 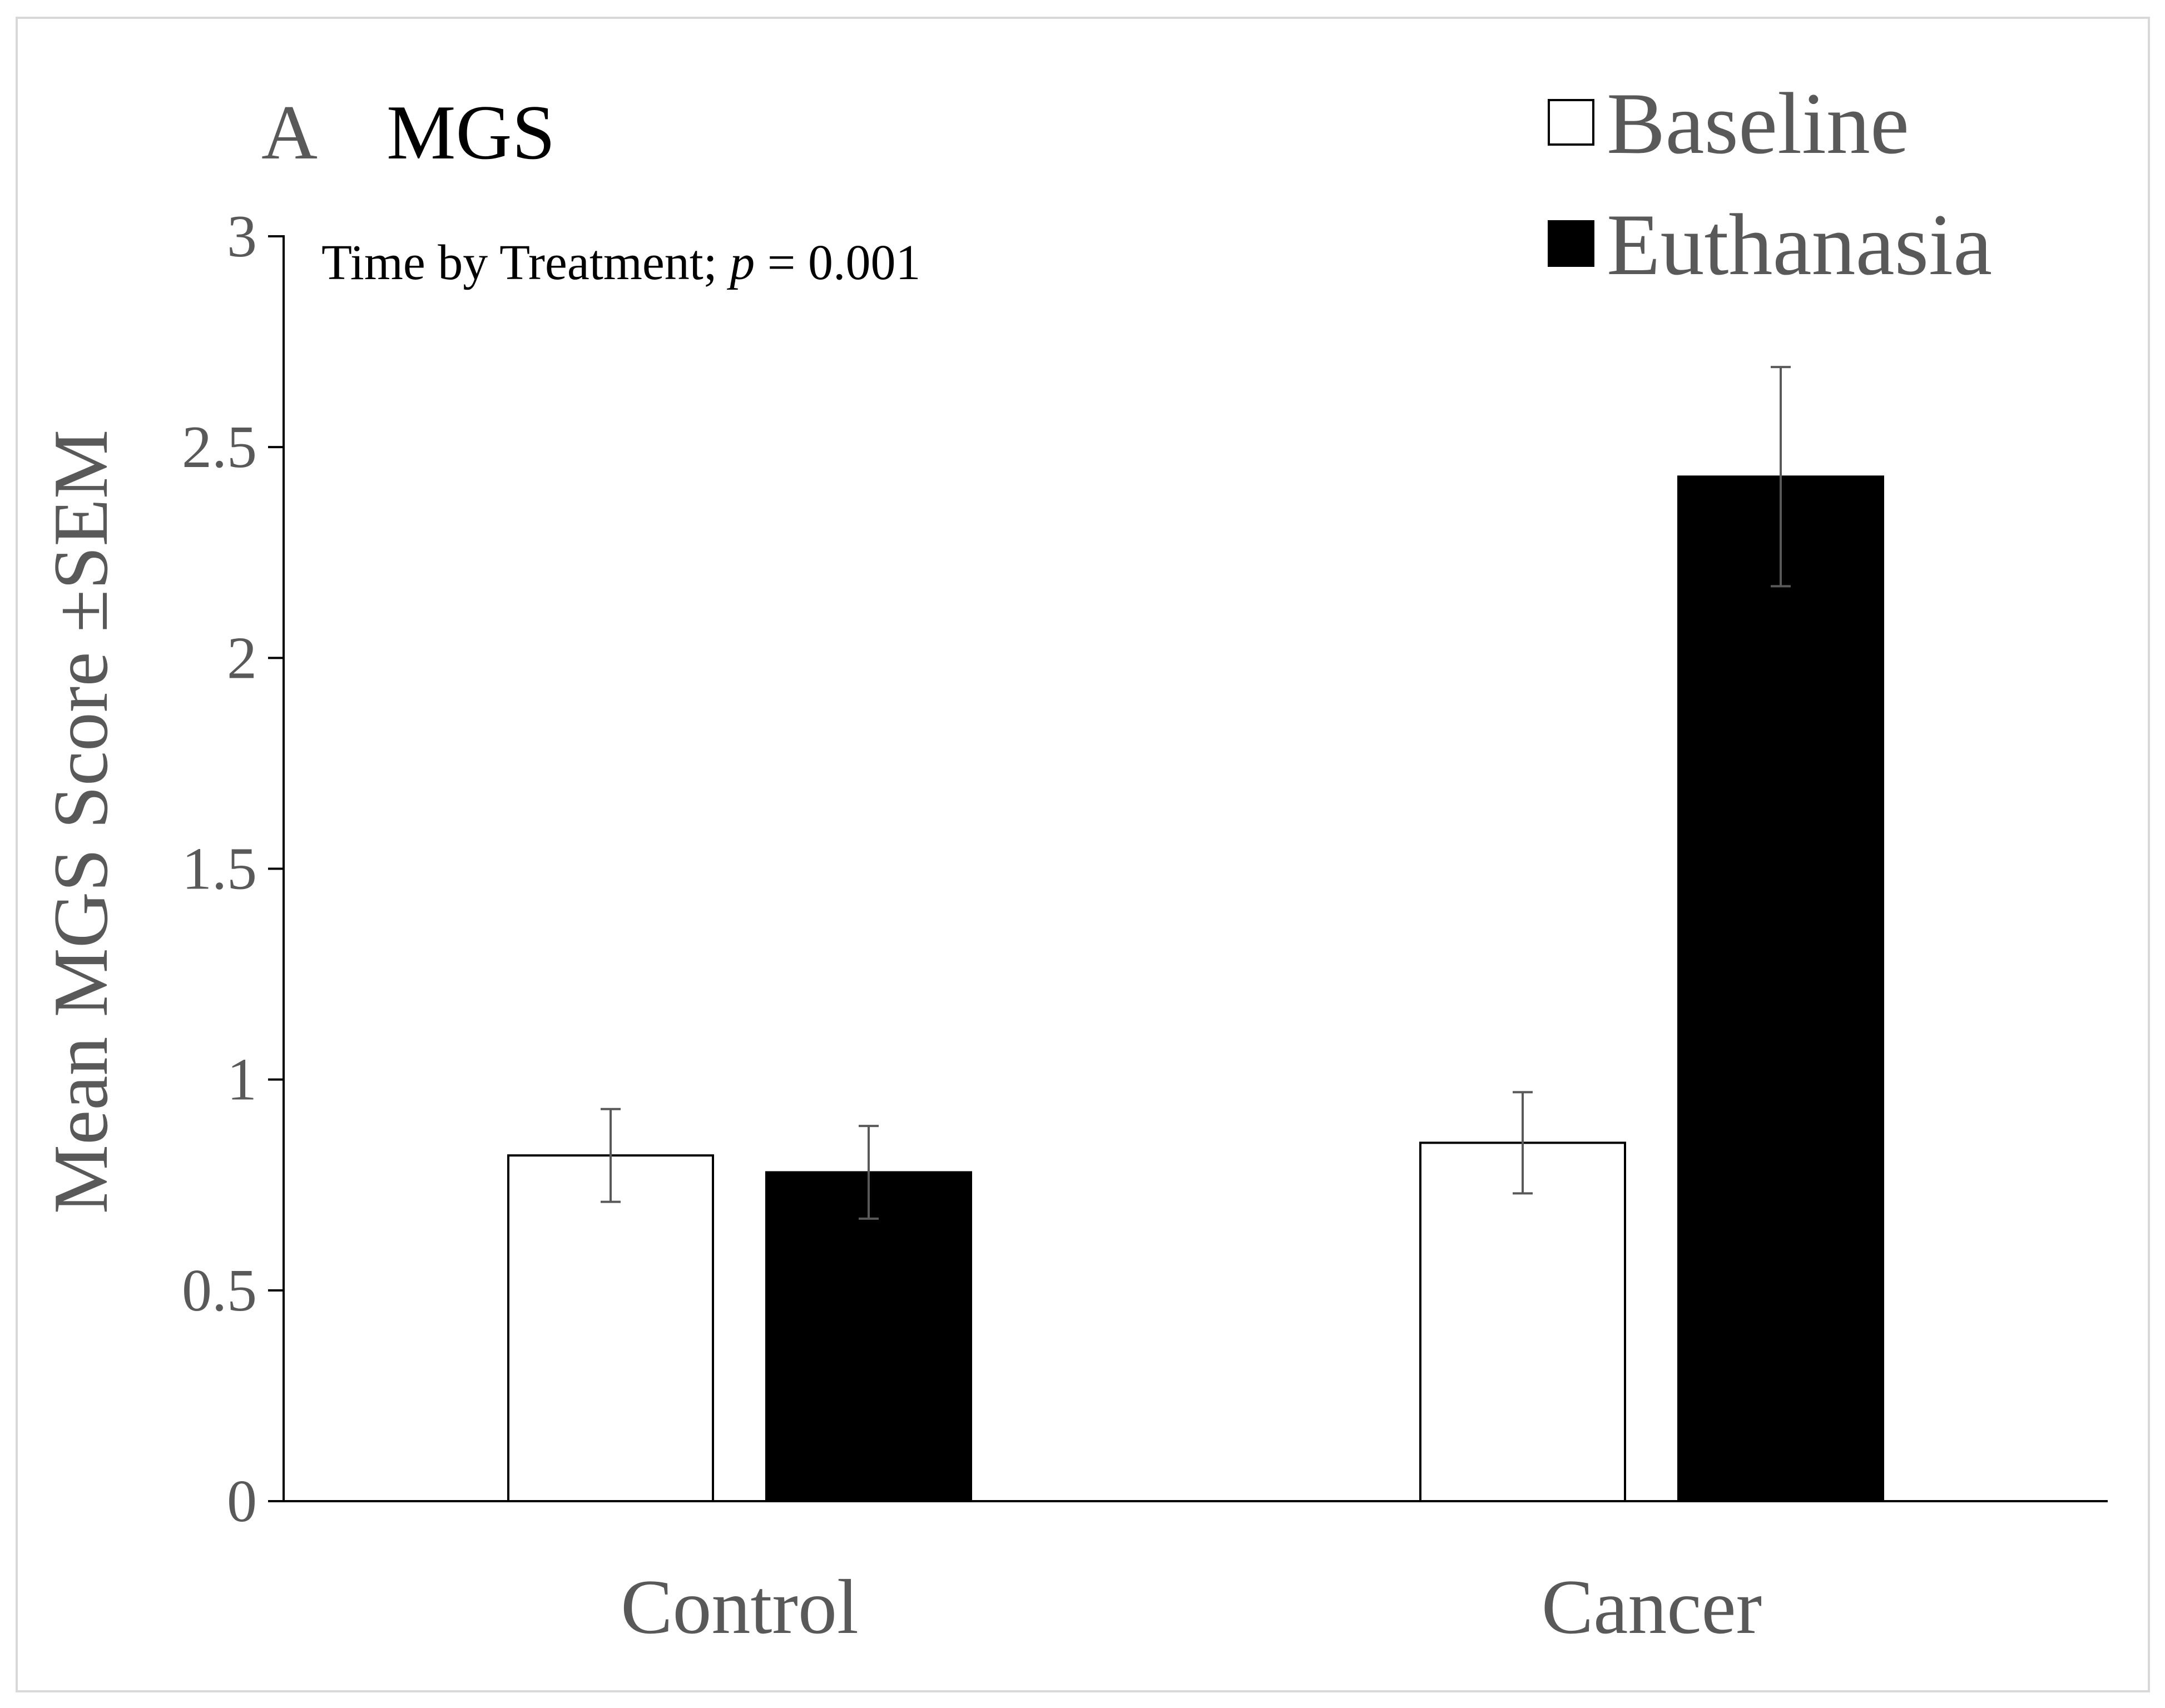 What do you see at coordinates (1799, 245) in the screenshot?
I see `legend-label-euthanasia: Euthanasia` at bounding box center [1799, 245].